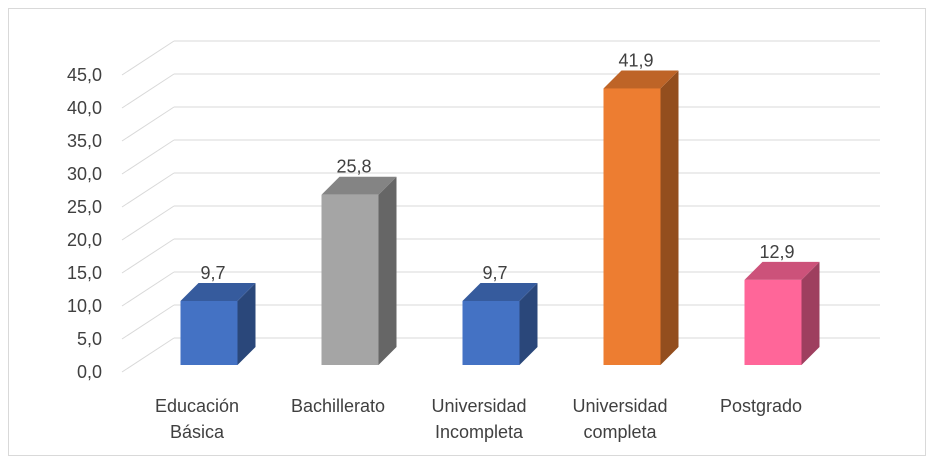 The width and height of the screenshot is (934, 464). Describe the element at coordinates (635, 60) in the screenshot. I see `data-label: 41,9` at that location.